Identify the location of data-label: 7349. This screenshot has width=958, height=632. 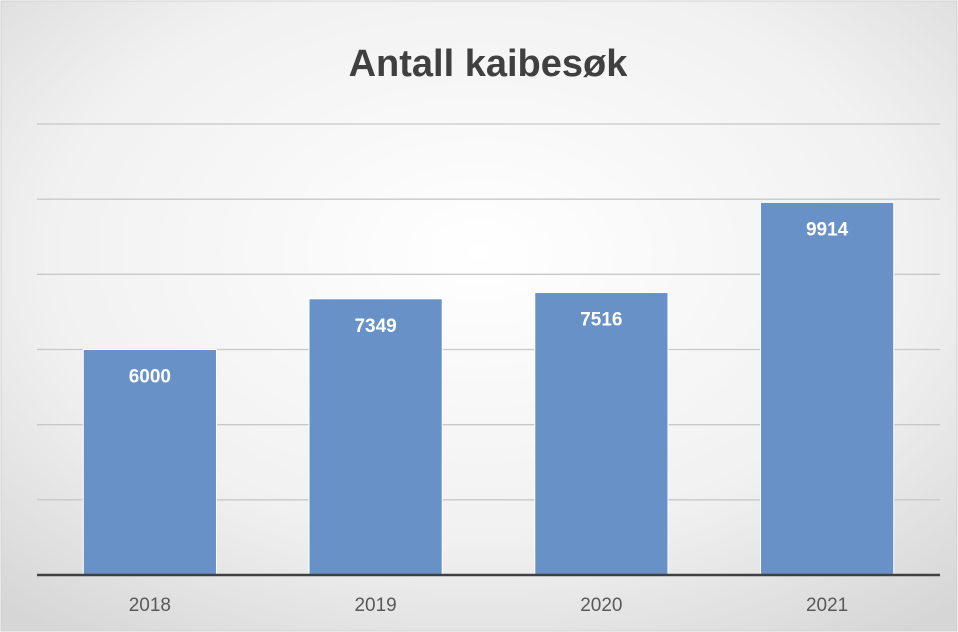
(375, 326).